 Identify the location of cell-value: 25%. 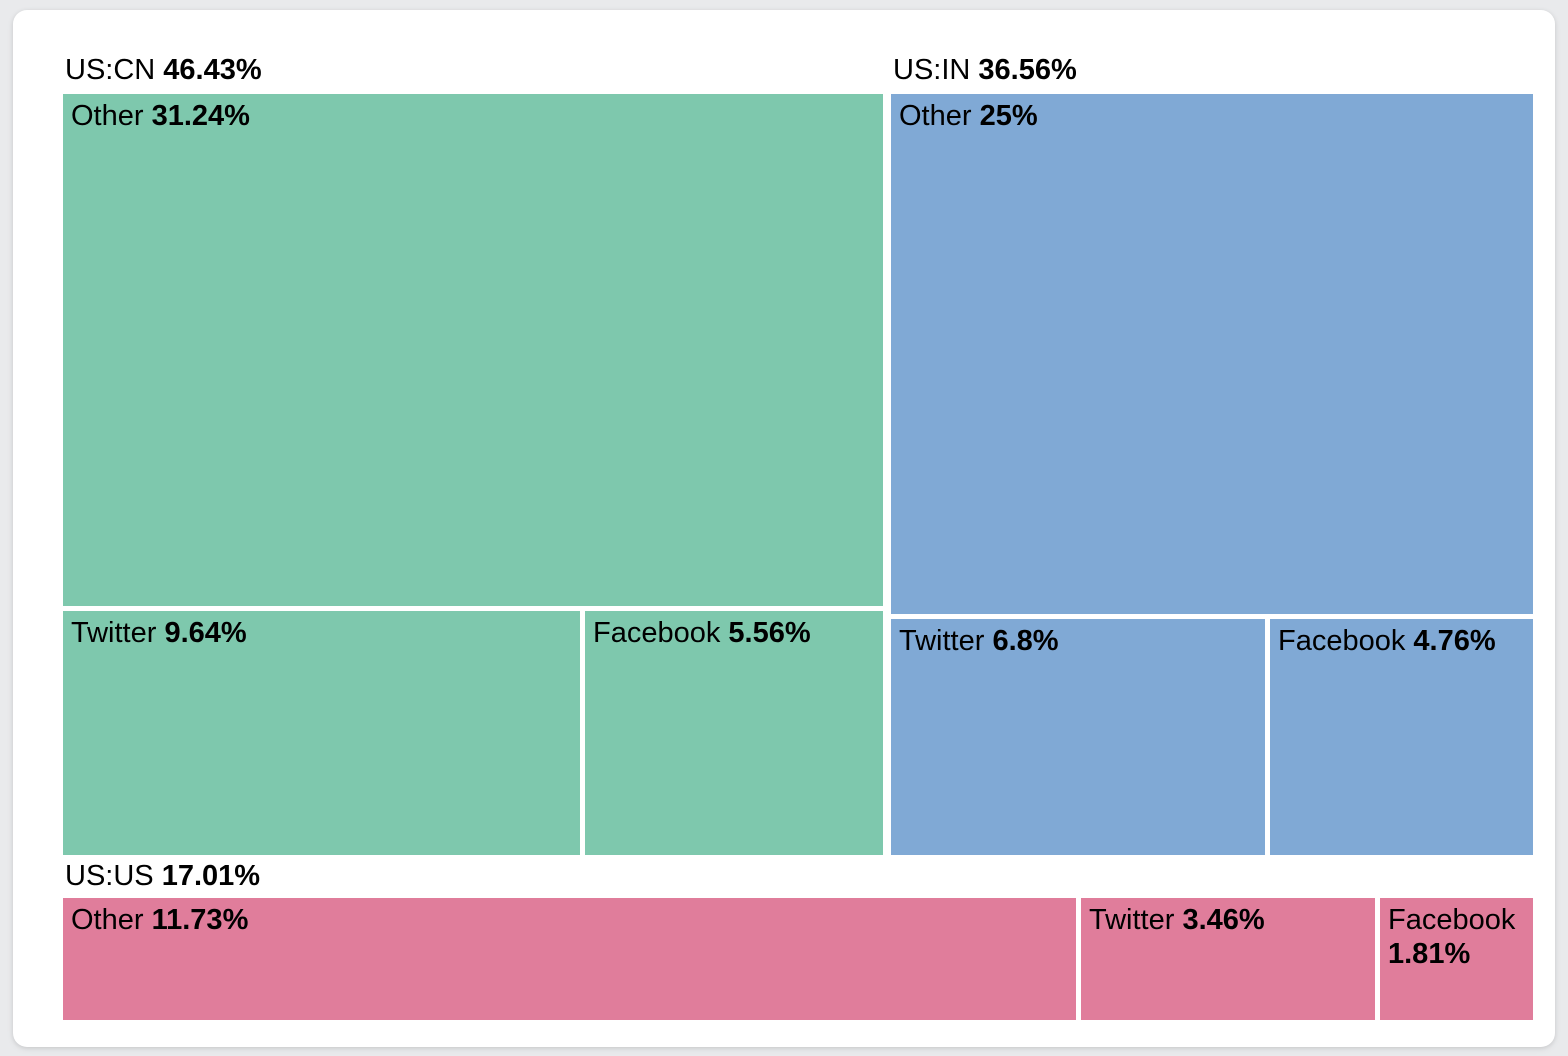
(1008, 116).